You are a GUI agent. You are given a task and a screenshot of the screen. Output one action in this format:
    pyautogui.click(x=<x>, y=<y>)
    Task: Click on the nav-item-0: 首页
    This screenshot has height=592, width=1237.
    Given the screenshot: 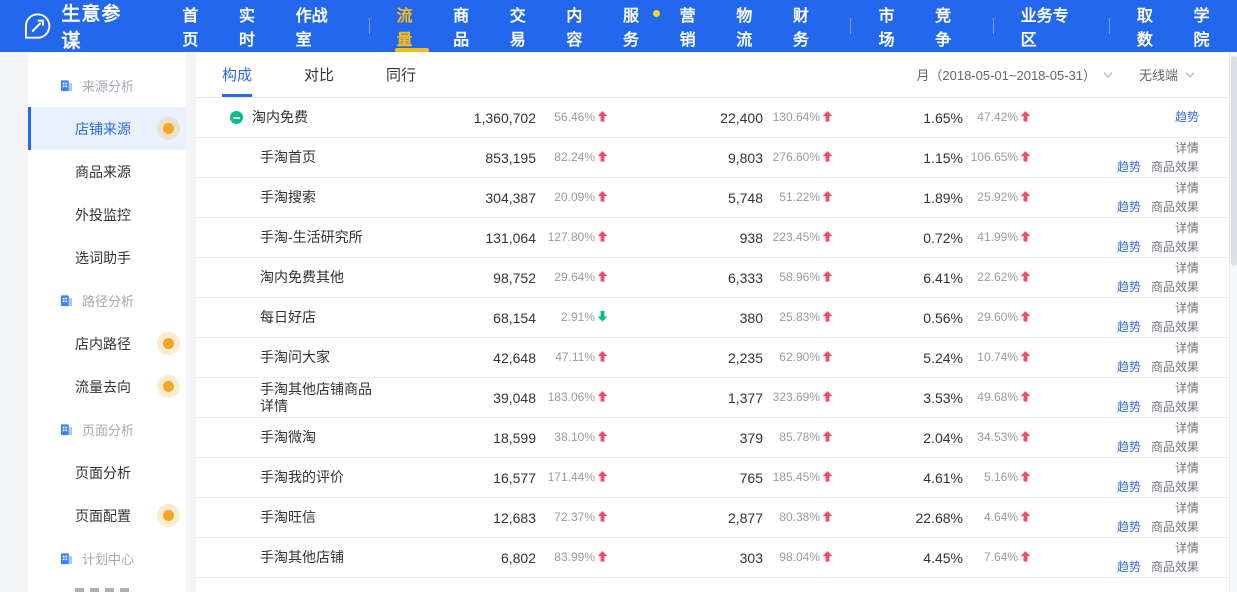 What is the action you would take?
    pyautogui.click(x=197, y=26)
    